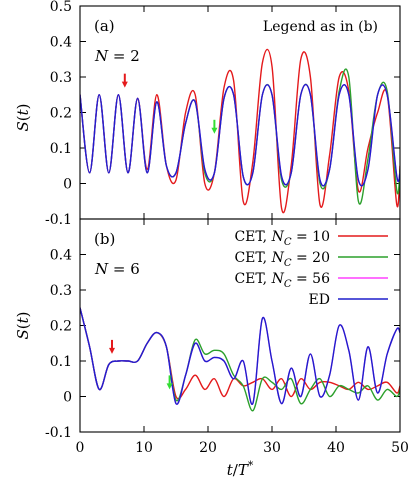 This screenshot has width=410, height=484. What do you see at coordinates (348, 300) in the screenshot?
I see `legend-entry: ED` at bounding box center [348, 300].